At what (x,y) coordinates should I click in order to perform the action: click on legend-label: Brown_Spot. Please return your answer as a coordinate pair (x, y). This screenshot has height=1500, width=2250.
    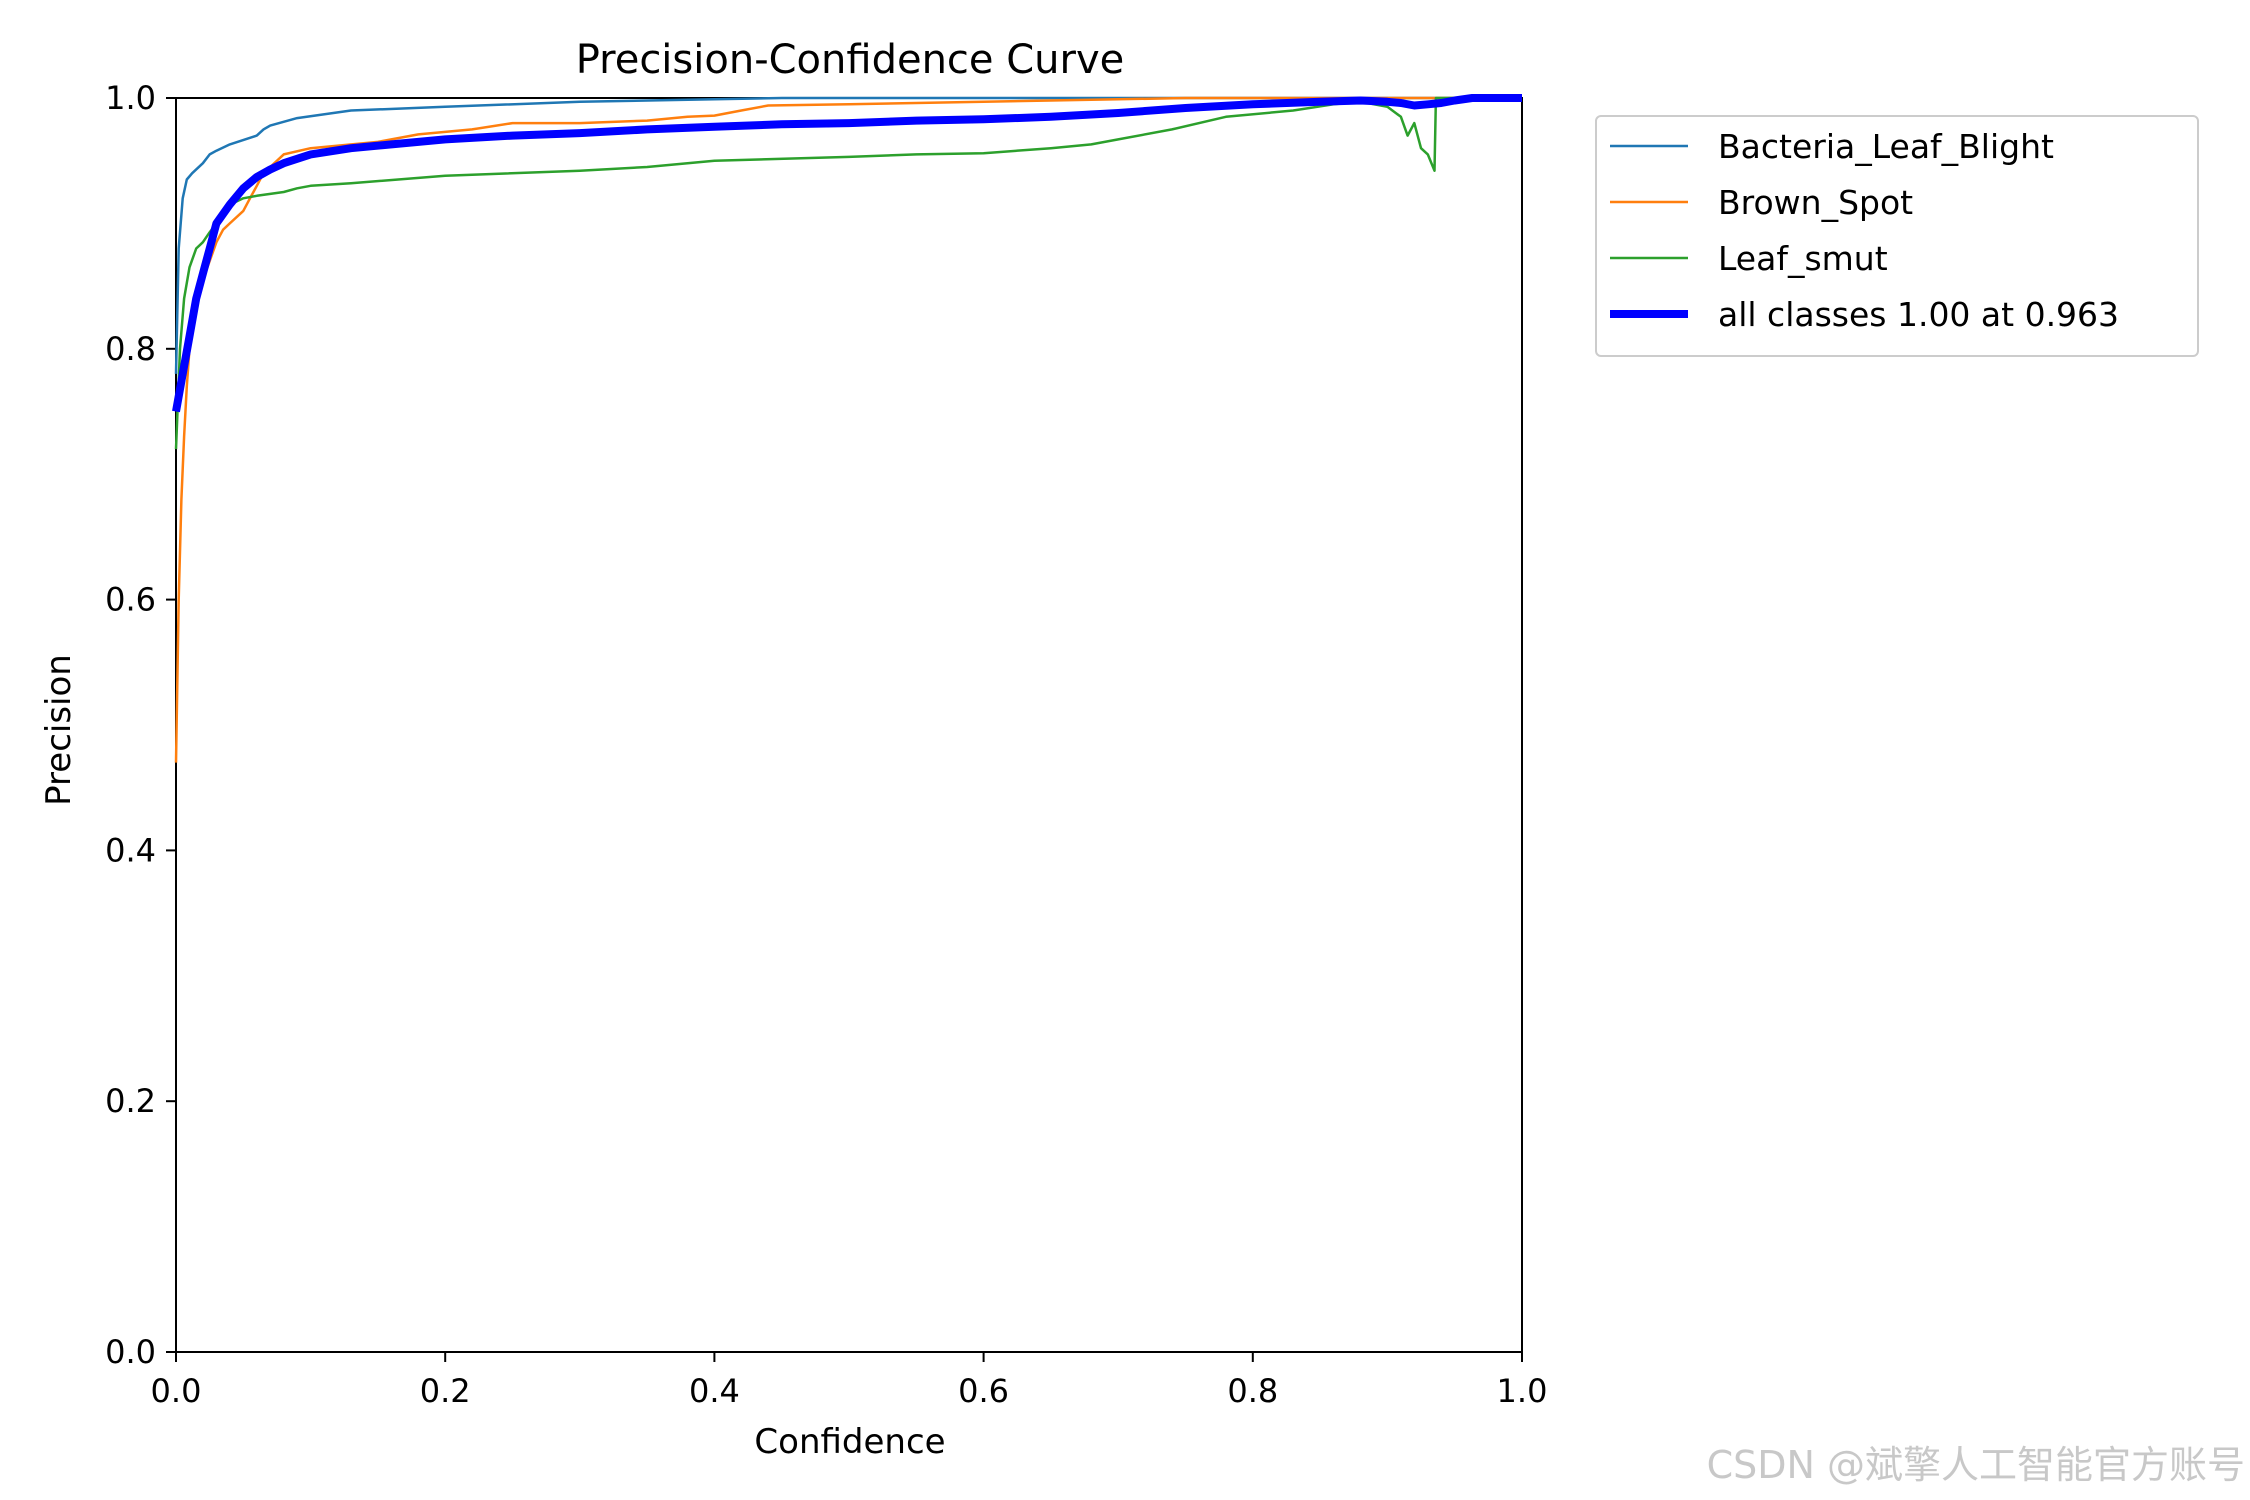
    Looking at the image, I should click on (1815, 202).